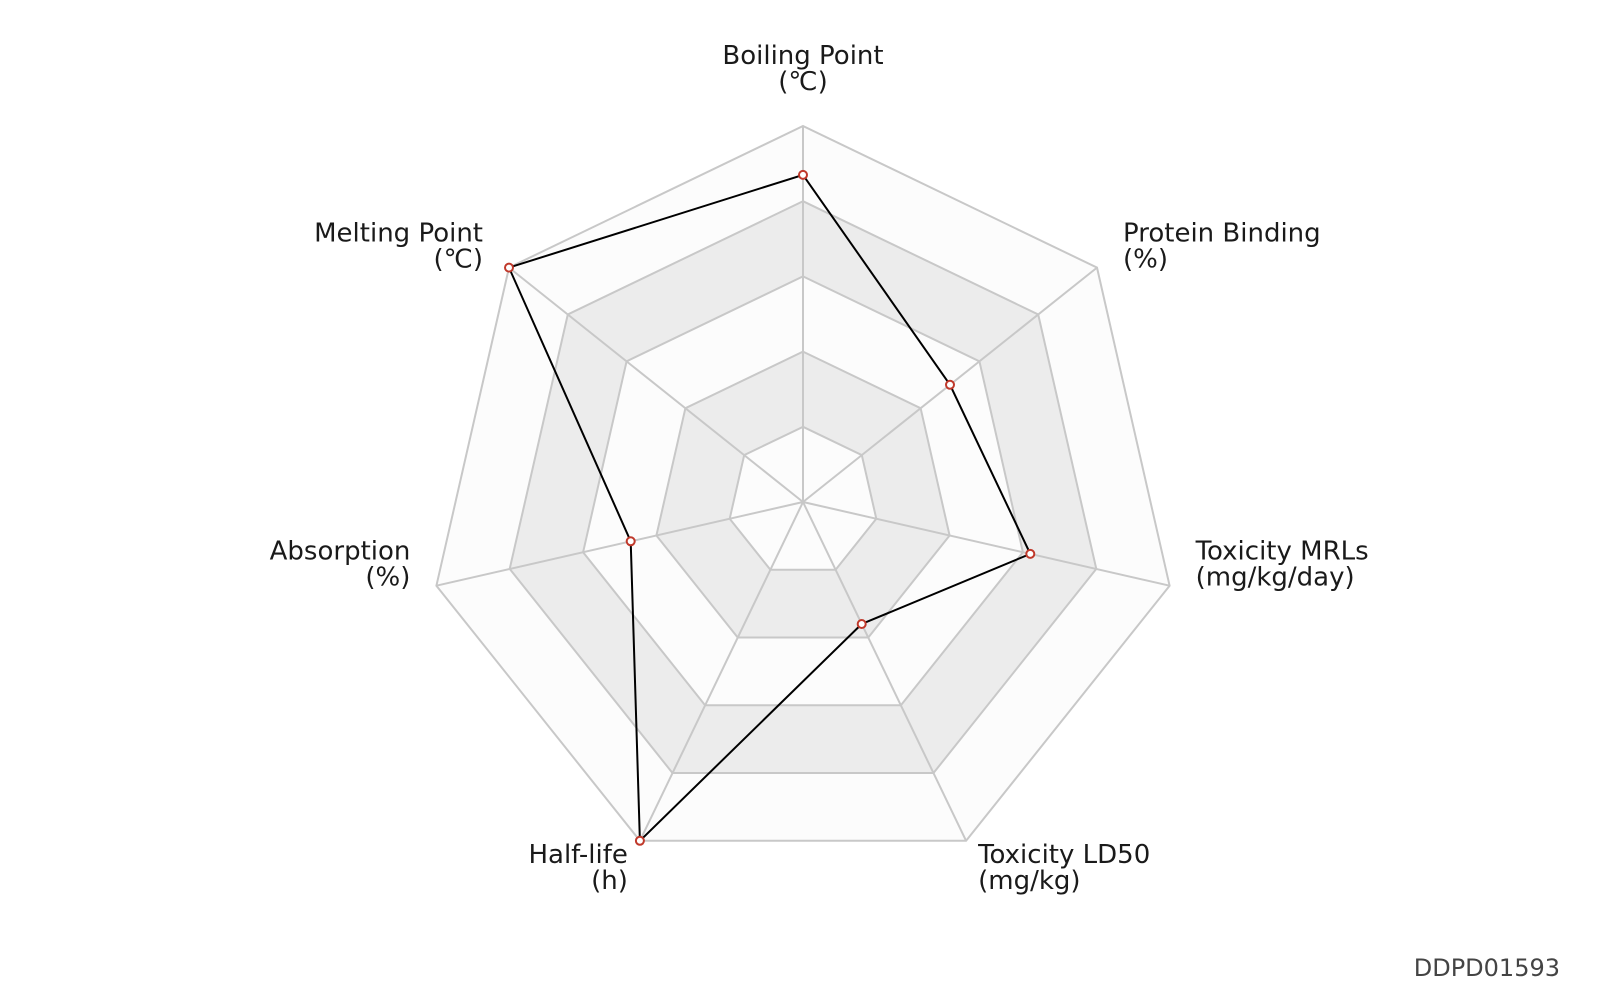 The height and width of the screenshot is (1000, 1600). Describe the element at coordinates (577, 855) in the screenshot. I see `axis-label-4: Half-life` at that location.